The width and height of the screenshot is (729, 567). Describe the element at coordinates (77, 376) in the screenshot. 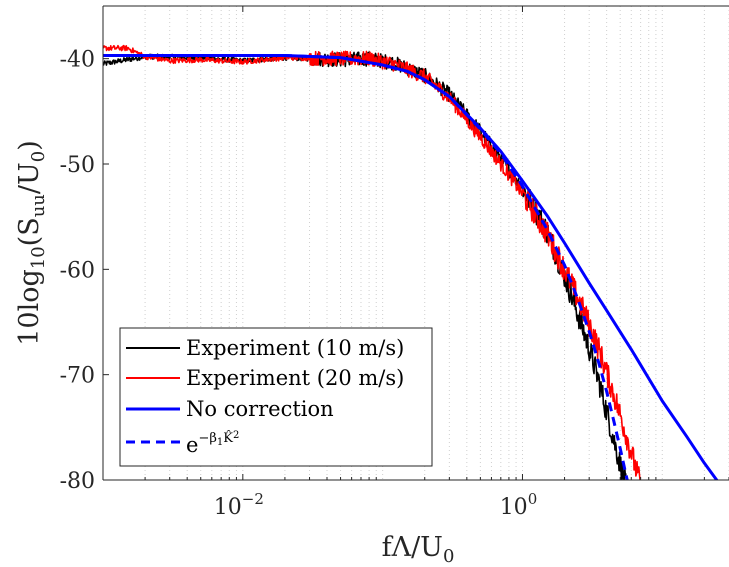

I see `y-tick-label: -70` at that location.